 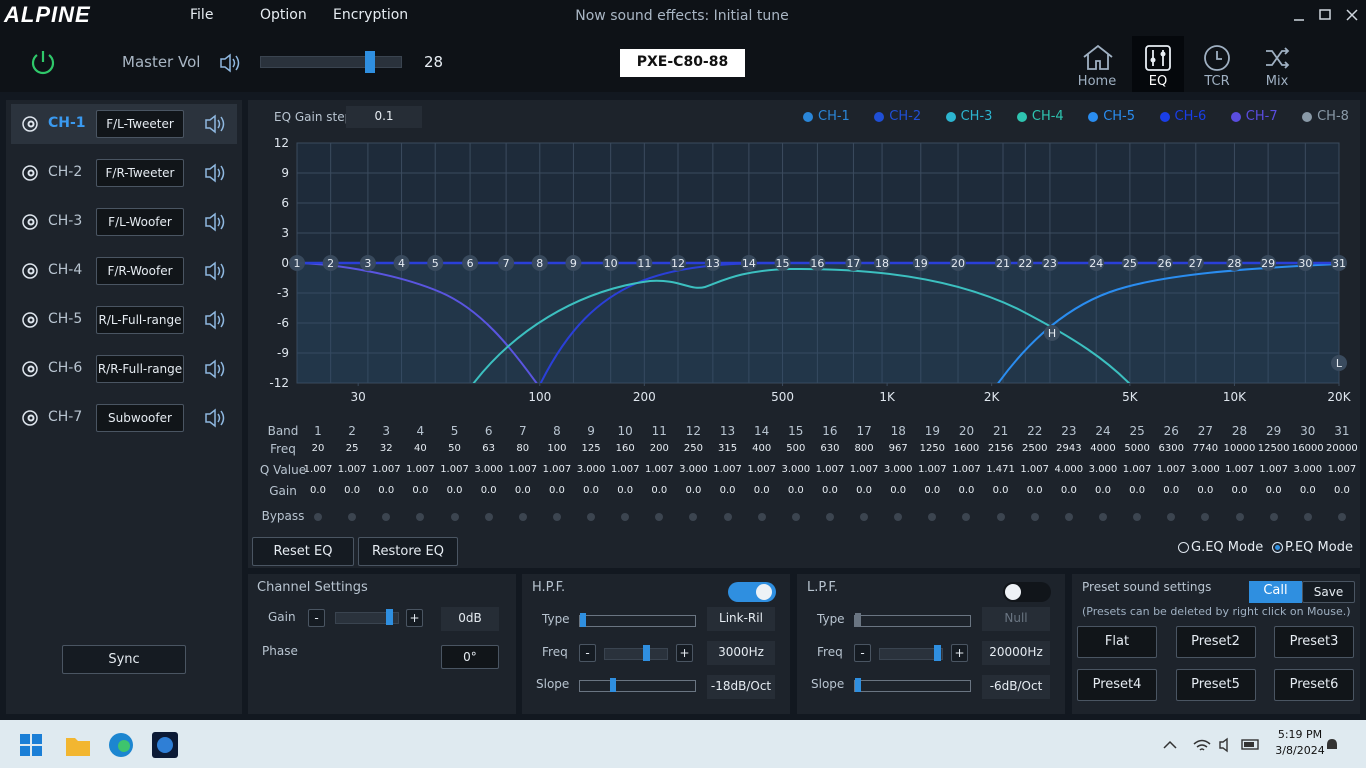 I want to click on legend-label: CH-4, so click(x=1047, y=116).